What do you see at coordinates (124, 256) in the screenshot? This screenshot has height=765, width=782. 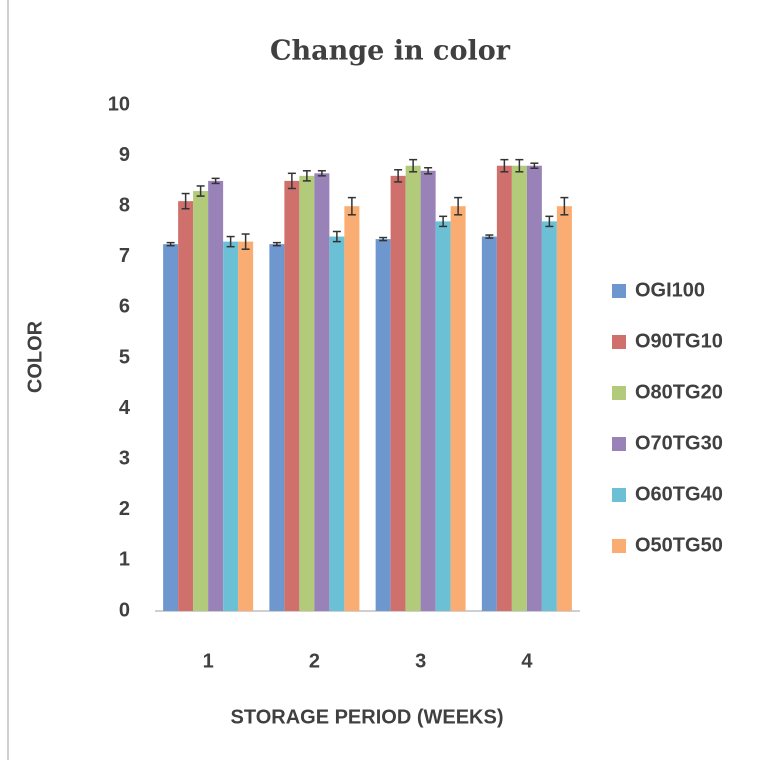 I see `y-tick-label: 7` at bounding box center [124, 256].